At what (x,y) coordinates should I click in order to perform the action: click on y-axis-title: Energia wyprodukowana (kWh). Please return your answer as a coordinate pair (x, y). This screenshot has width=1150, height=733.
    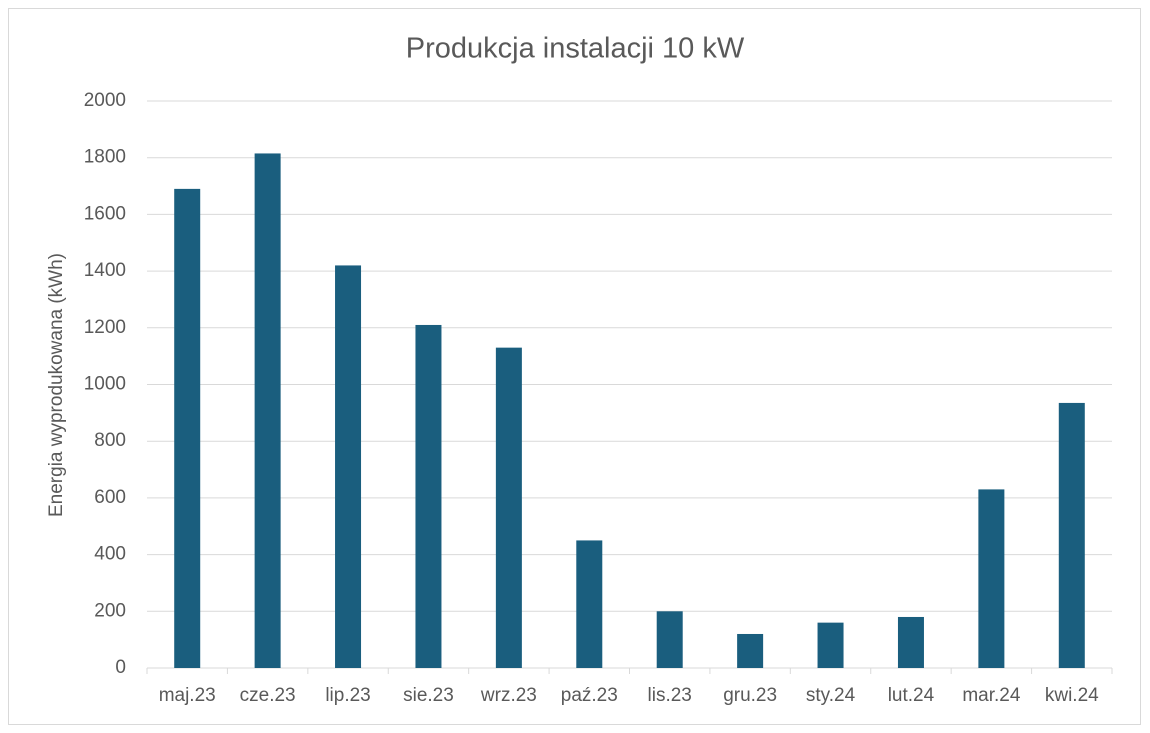
    Looking at the image, I should click on (56, 385).